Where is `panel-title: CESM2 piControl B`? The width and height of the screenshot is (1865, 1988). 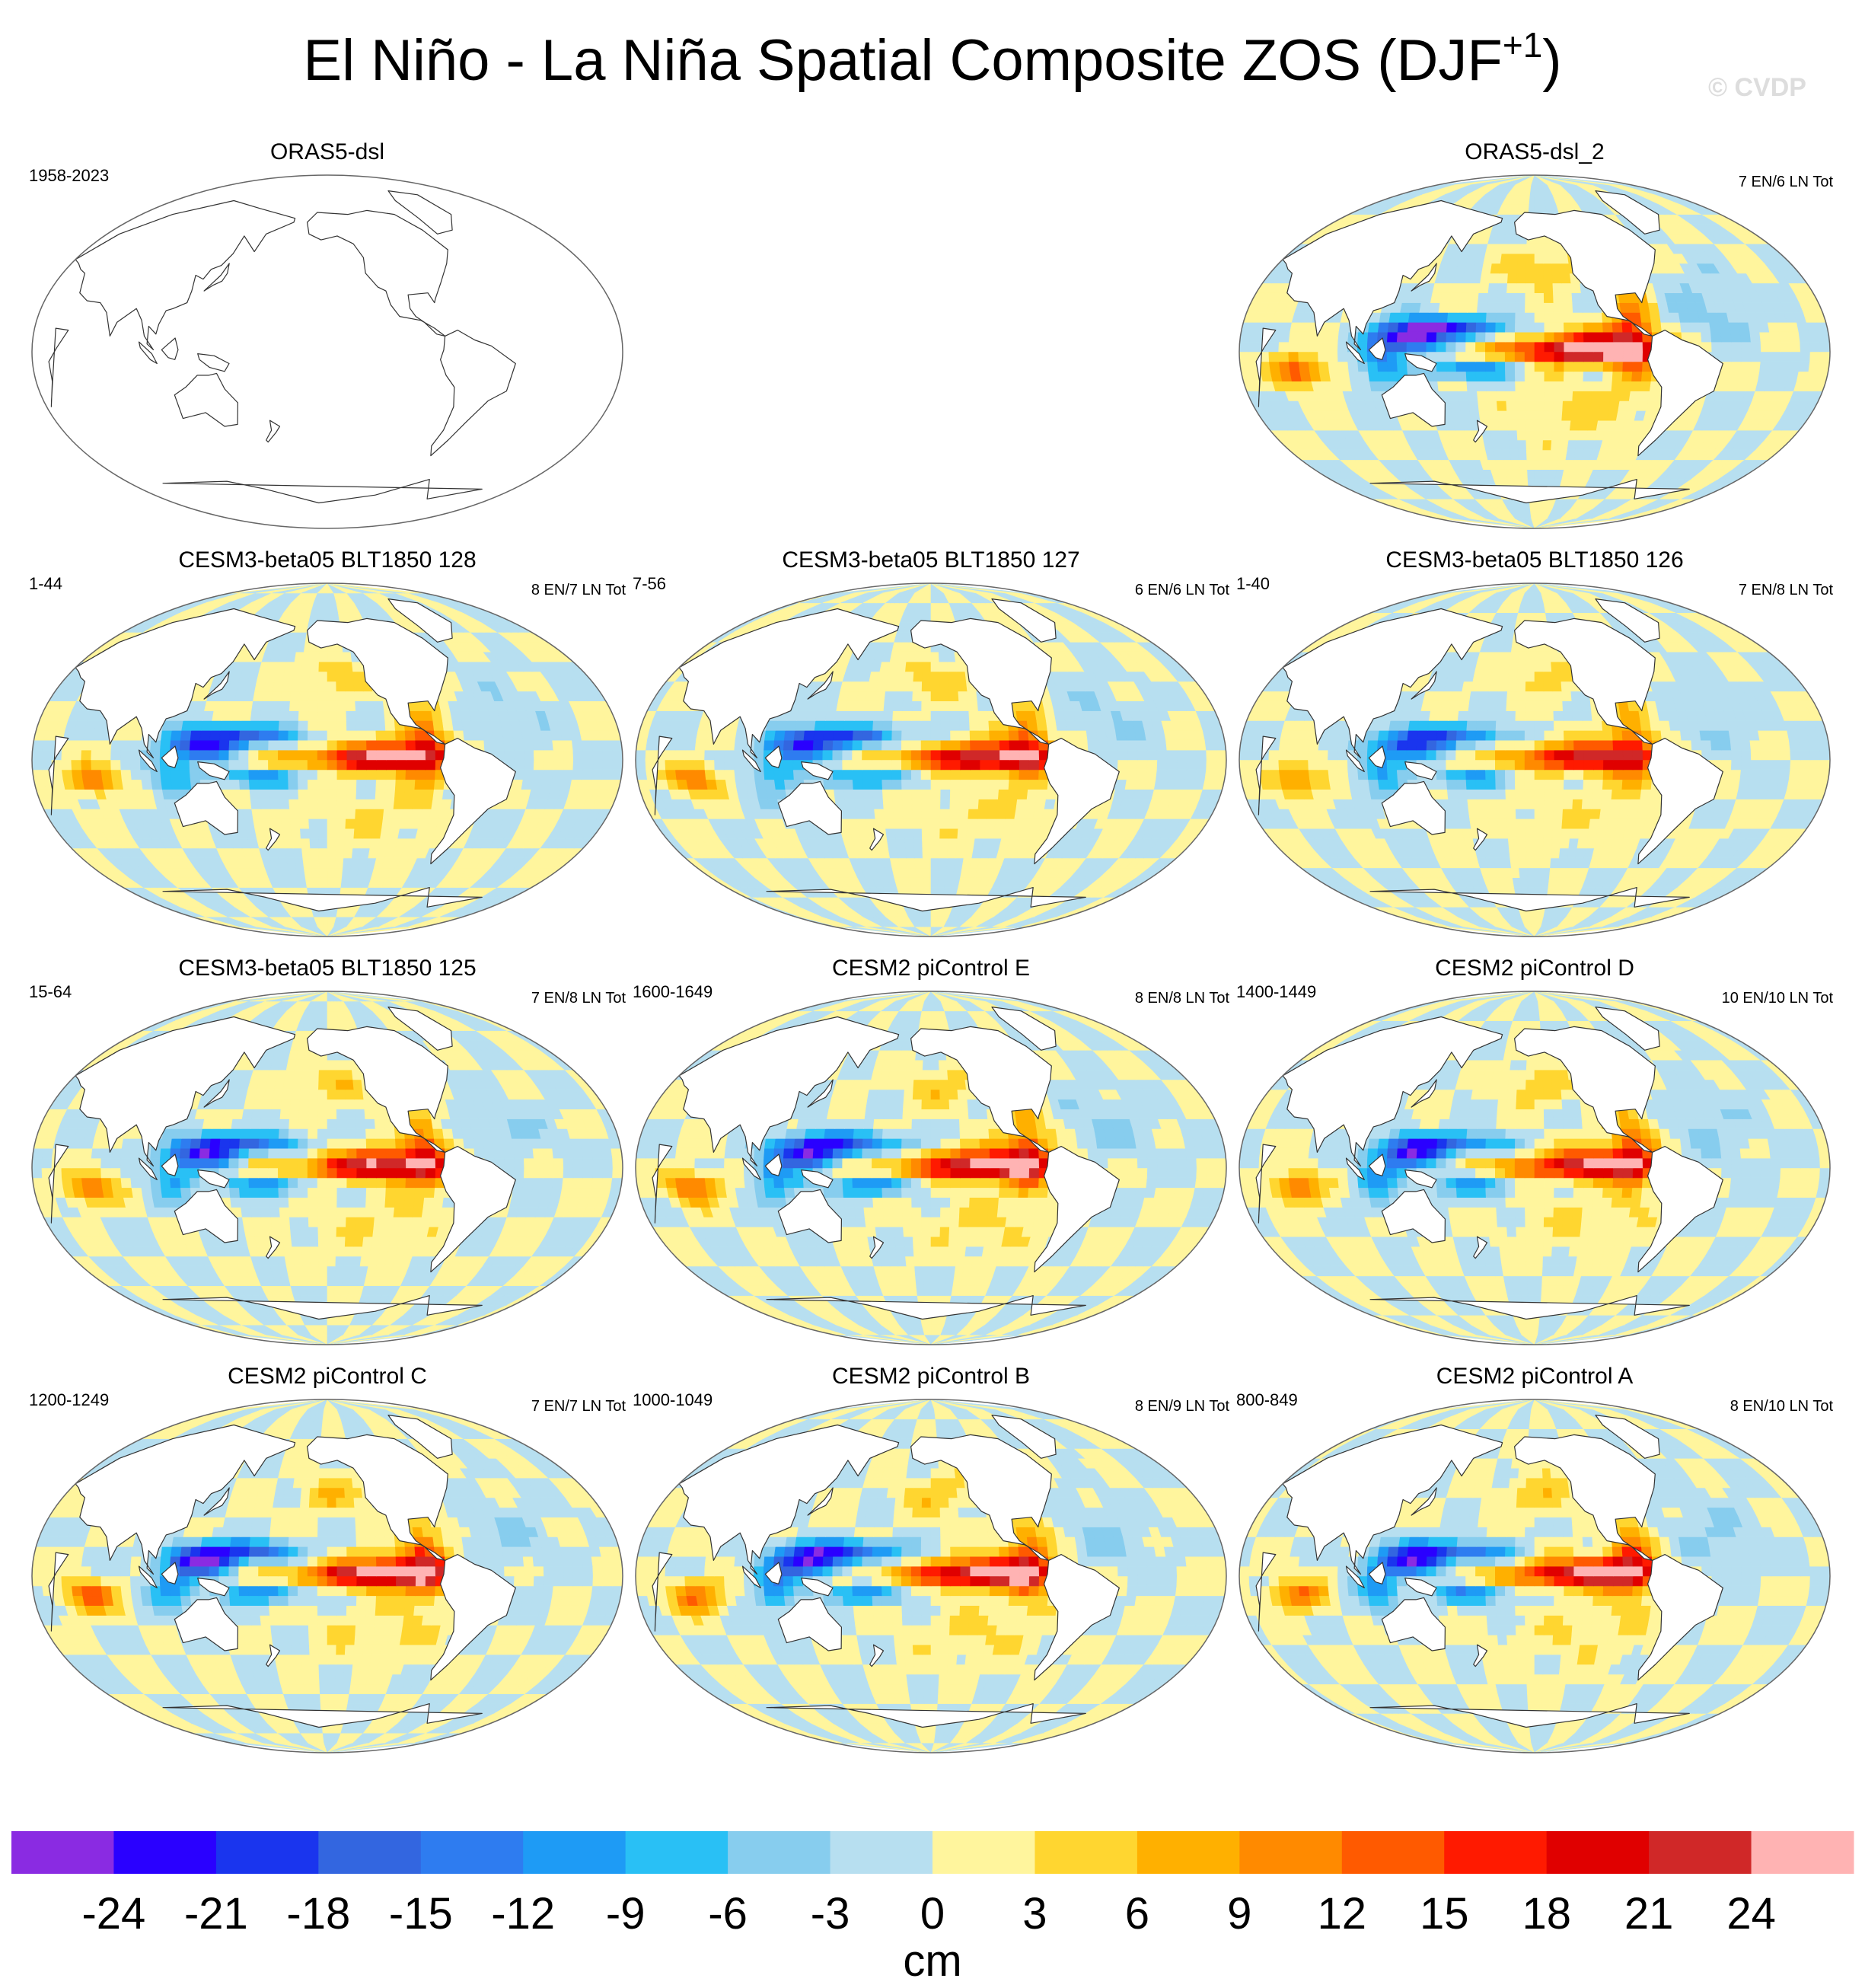
panel-title: CESM2 piControl B is located at coordinates (930, 1376).